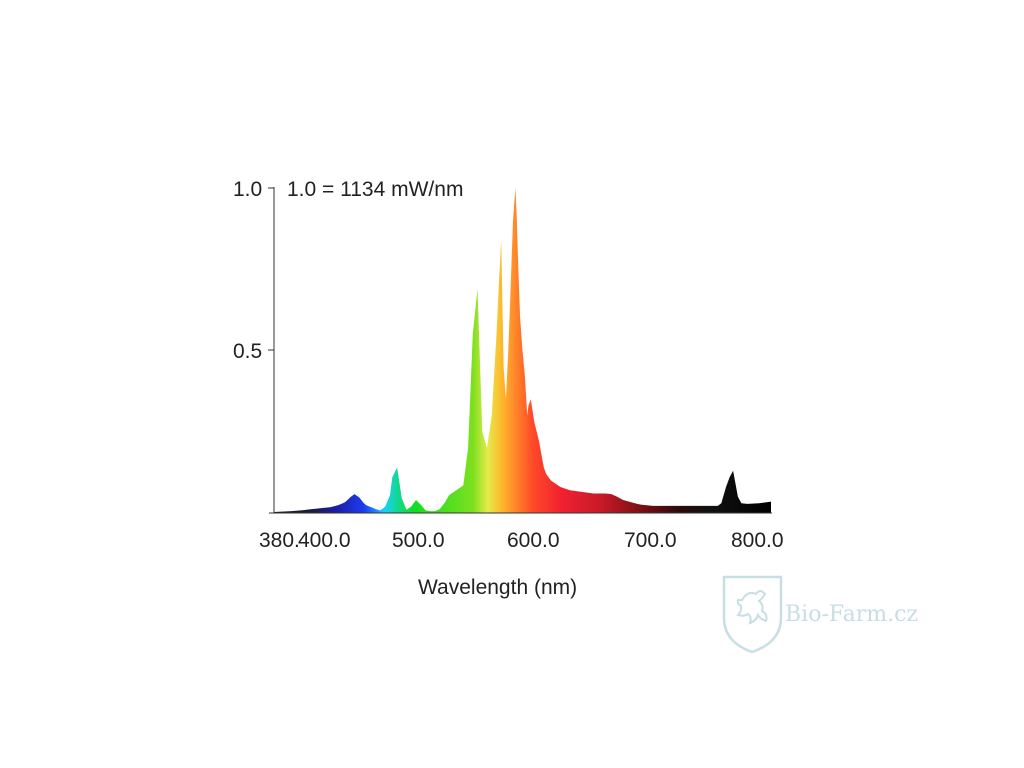 Image resolution: width=1024 pixels, height=768 pixels. Describe the element at coordinates (375, 189) in the screenshot. I see `scale-annotation: 1.0 = 1134 mW/nm` at that location.